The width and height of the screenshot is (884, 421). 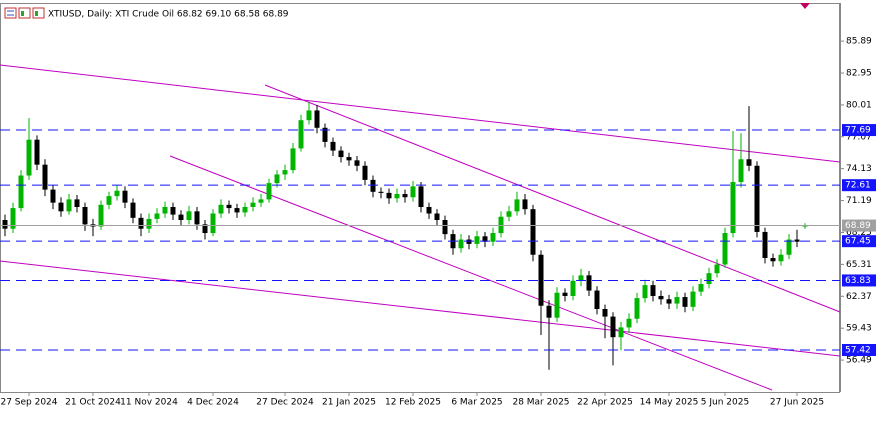 What do you see at coordinates (669, 403) in the screenshot?
I see `x-tick-label: 14 May 2025` at bounding box center [669, 403].